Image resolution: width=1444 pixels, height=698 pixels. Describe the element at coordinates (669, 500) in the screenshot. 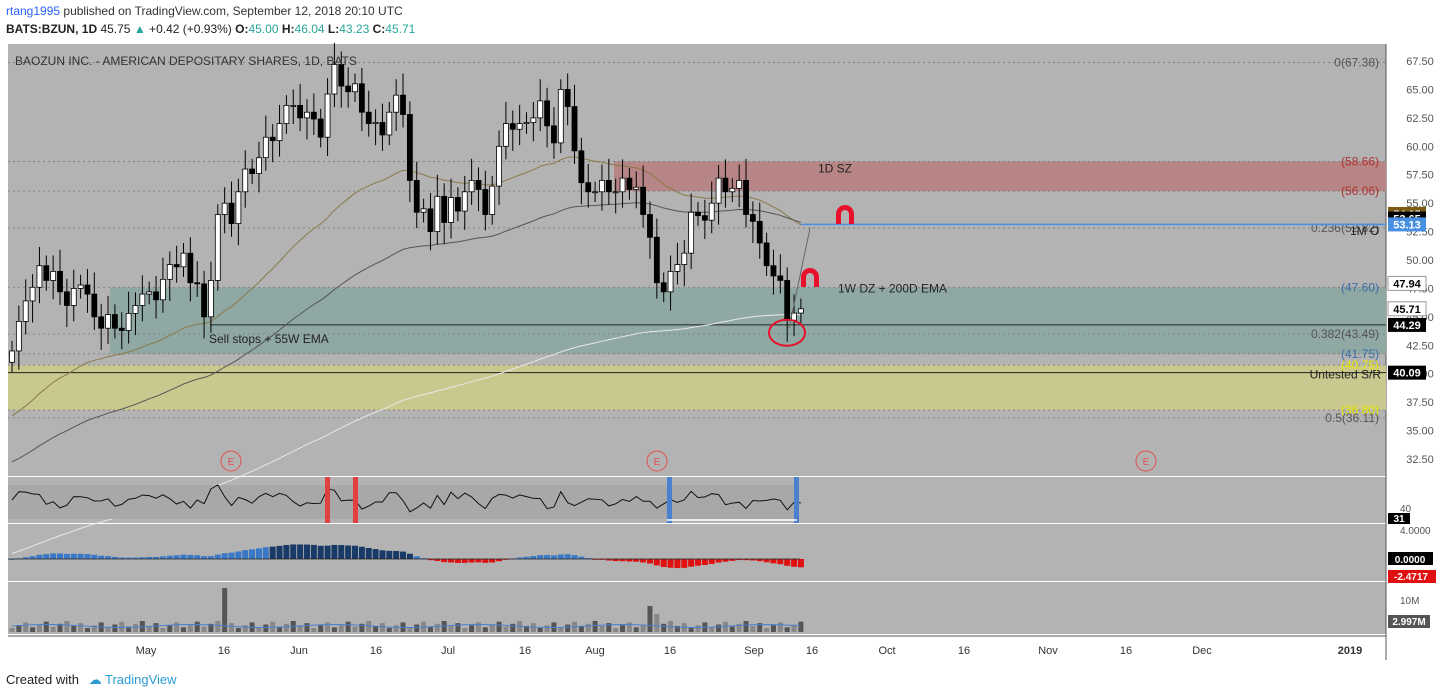

I see `oscillator-signal-blue` at that location.